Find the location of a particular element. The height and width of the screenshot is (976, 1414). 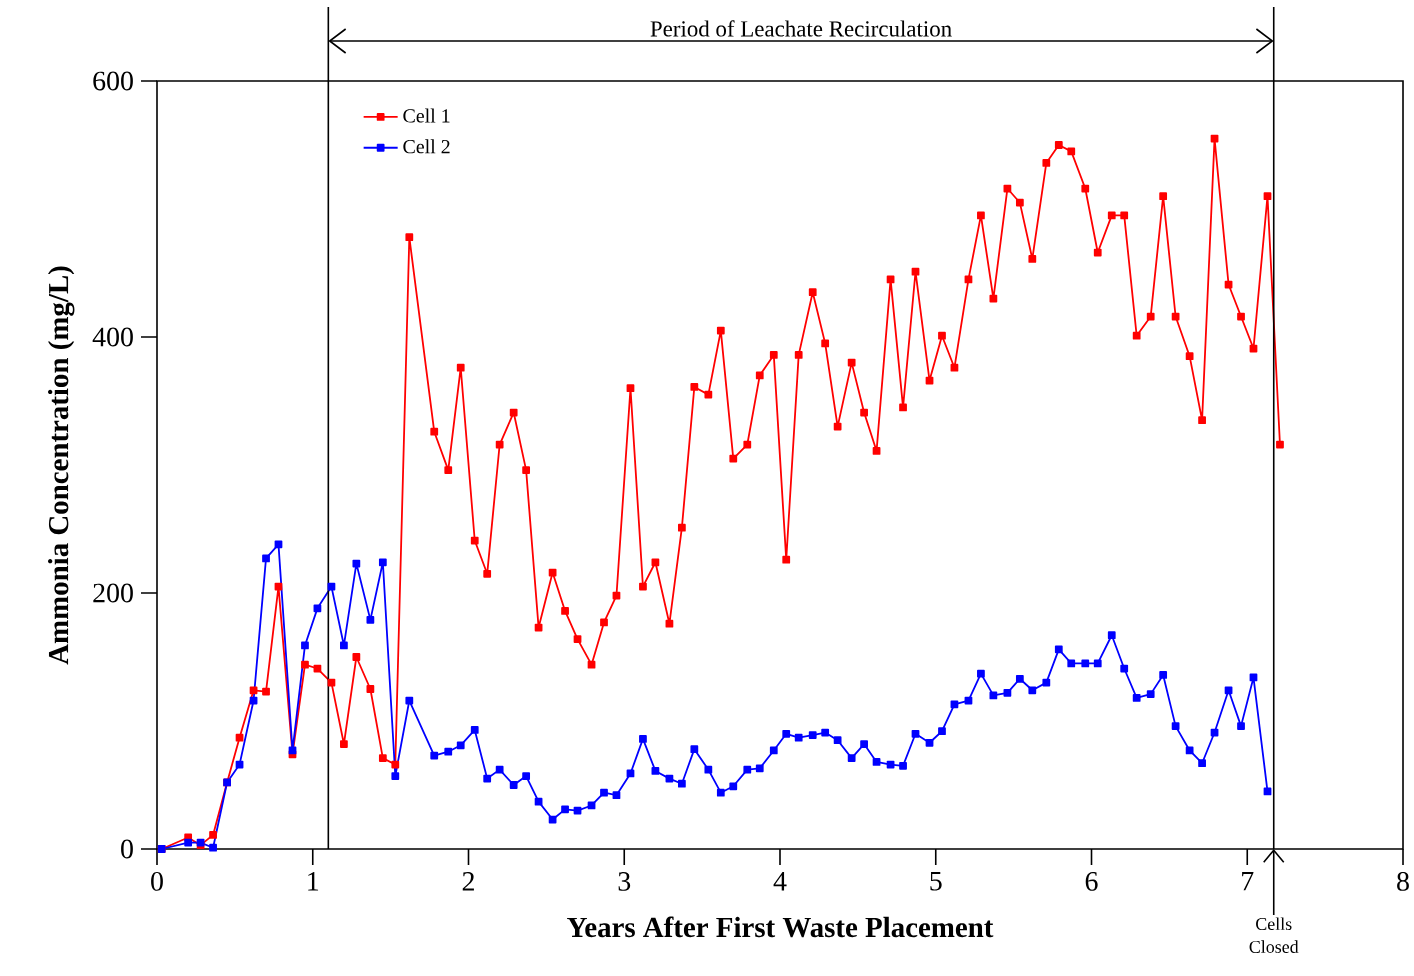

x-tick-label: 4 is located at coordinates (780, 881).